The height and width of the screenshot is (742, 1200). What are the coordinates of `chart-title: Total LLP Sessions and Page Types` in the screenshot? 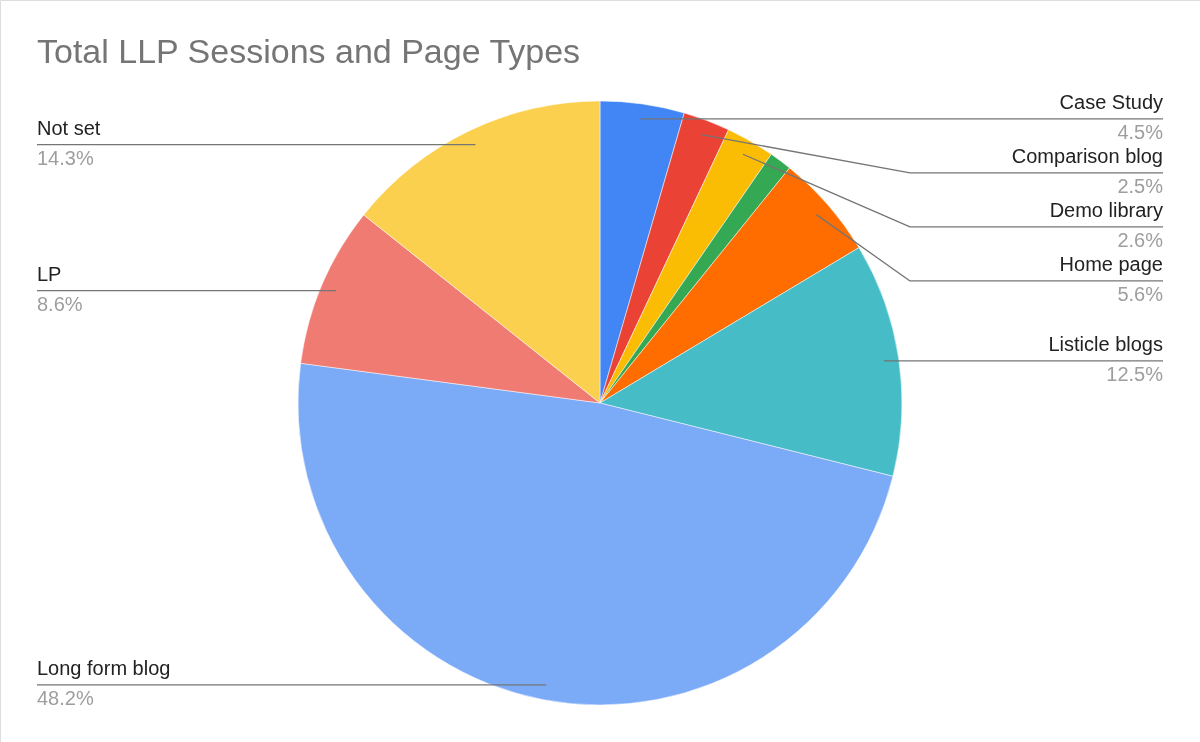 It's located at (309, 51).